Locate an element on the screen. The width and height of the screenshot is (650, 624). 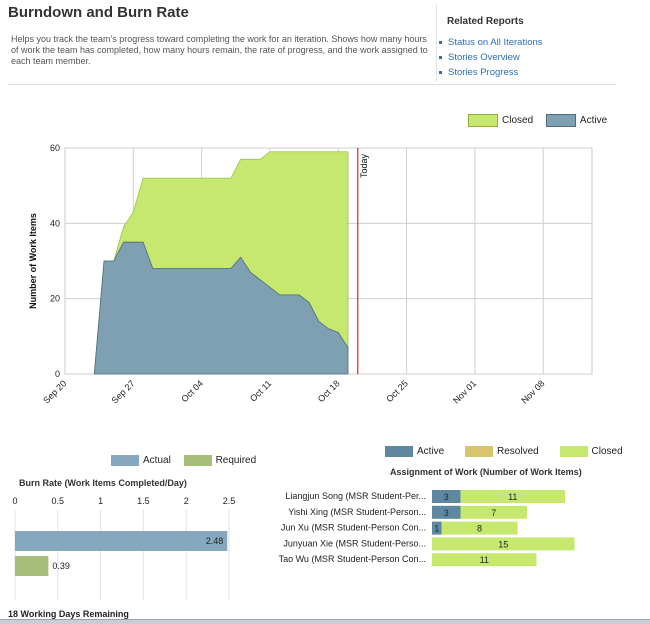
x-tick-label: 1 is located at coordinates (100, 501).